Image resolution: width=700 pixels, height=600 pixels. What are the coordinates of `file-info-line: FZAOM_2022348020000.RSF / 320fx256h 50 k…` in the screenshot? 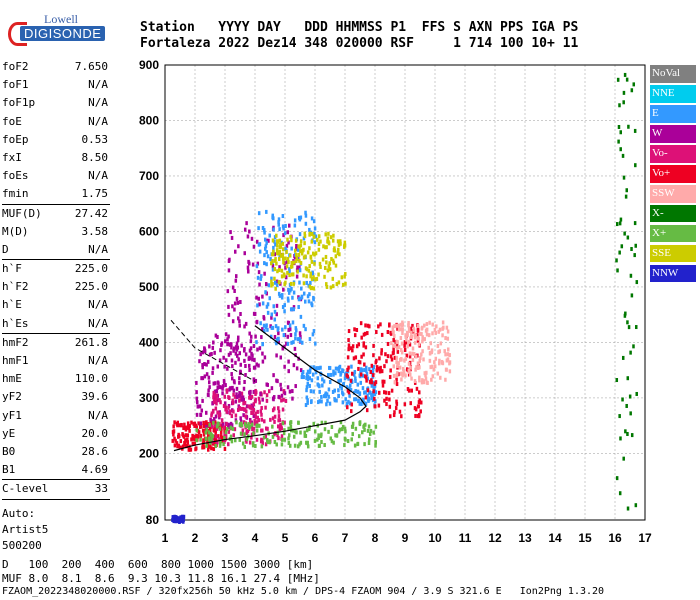 It's located at (303, 591).